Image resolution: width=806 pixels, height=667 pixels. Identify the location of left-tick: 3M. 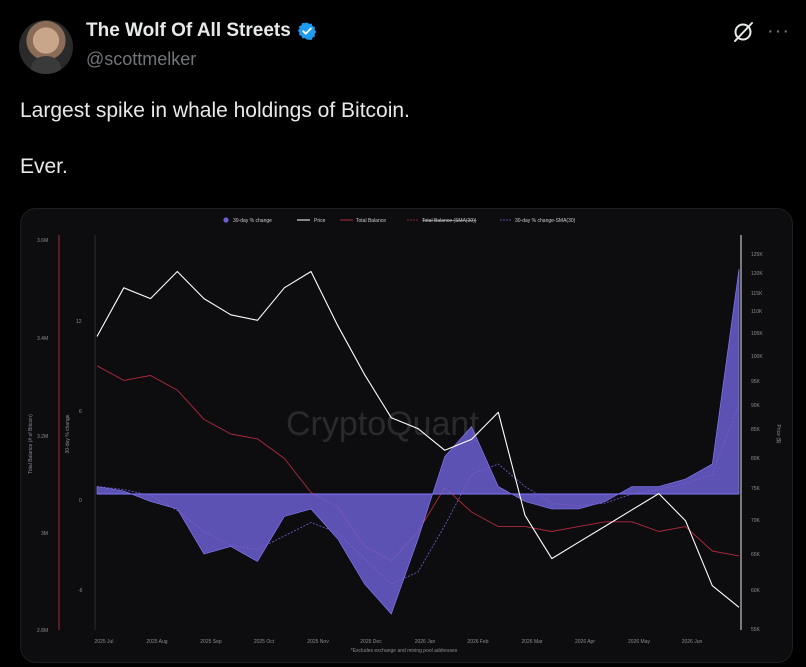
(44, 534).